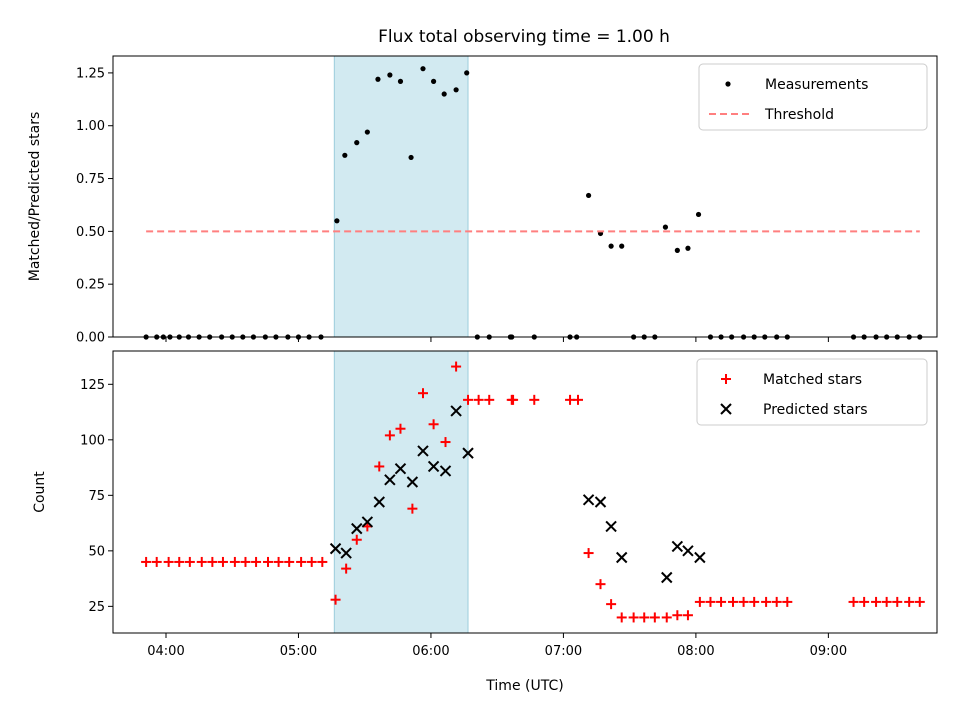 The image size is (960, 720). What do you see at coordinates (524, 686) in the screenshot?
I see `x-axis-label: Time (UTC)` at bounding box center [524, 686].